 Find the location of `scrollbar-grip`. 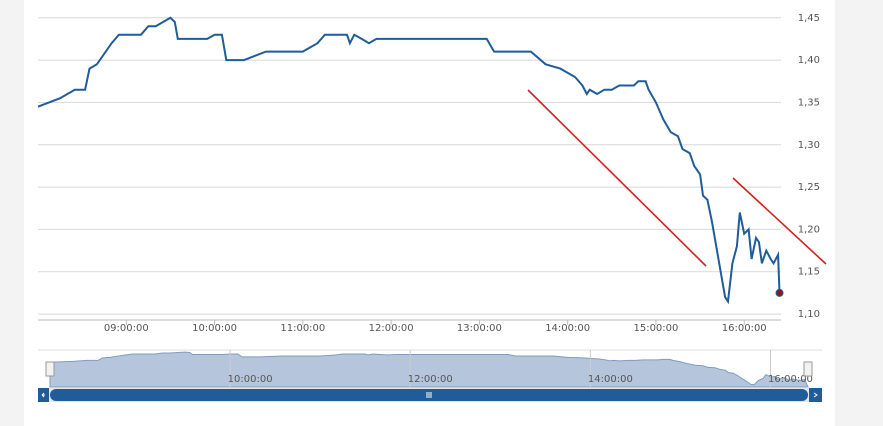

scrollbar-grip is located at coordinates (429, 395).